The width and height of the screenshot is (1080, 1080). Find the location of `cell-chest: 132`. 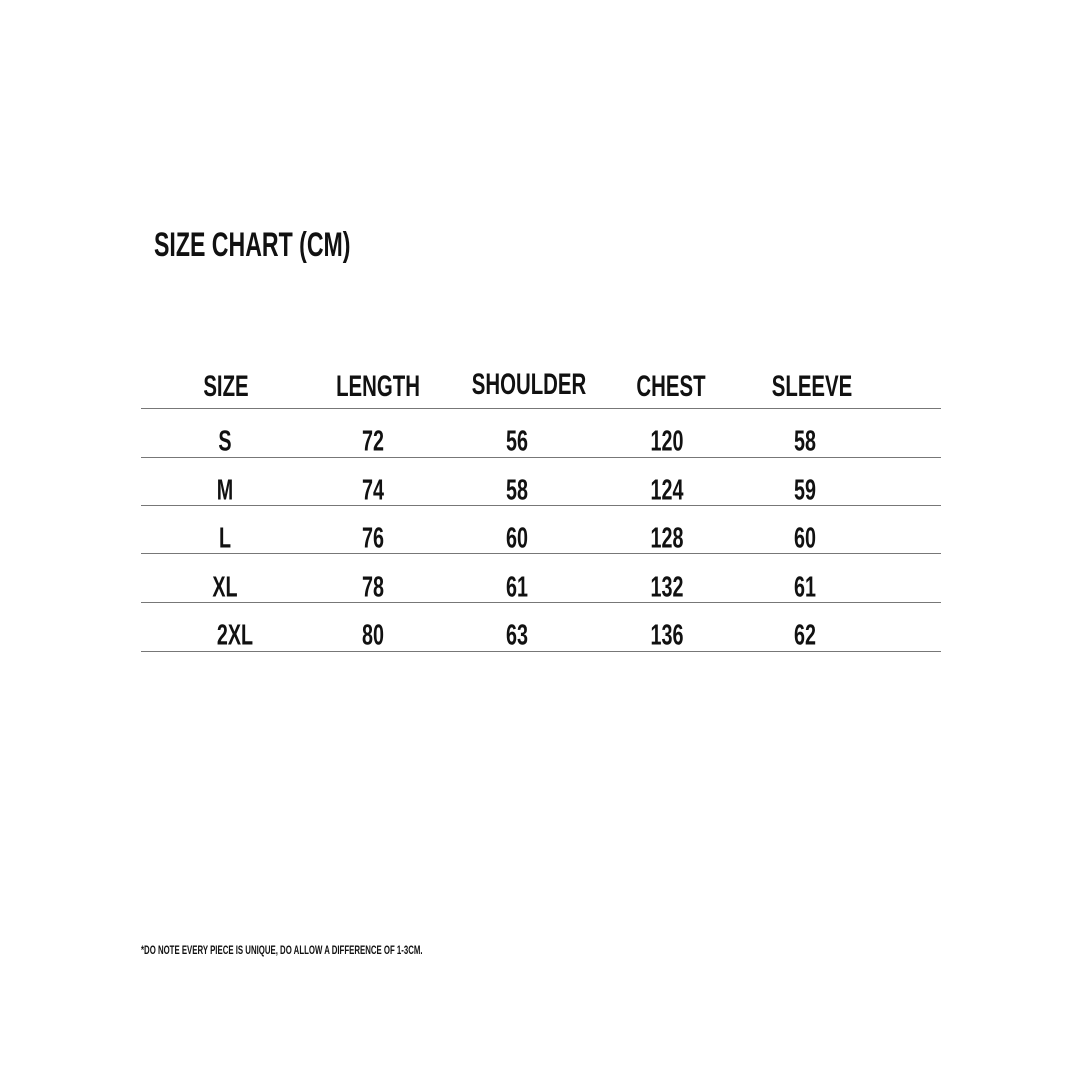

cell-chest: 132 is located at coordinates (667, 587).